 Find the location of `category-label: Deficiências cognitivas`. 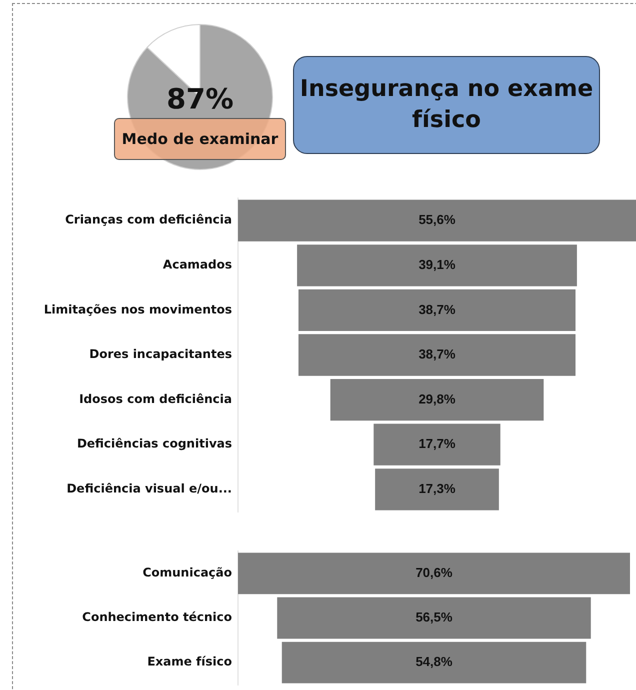

category-label: Deficiências cognitivas is located at coordinates (154, 443).